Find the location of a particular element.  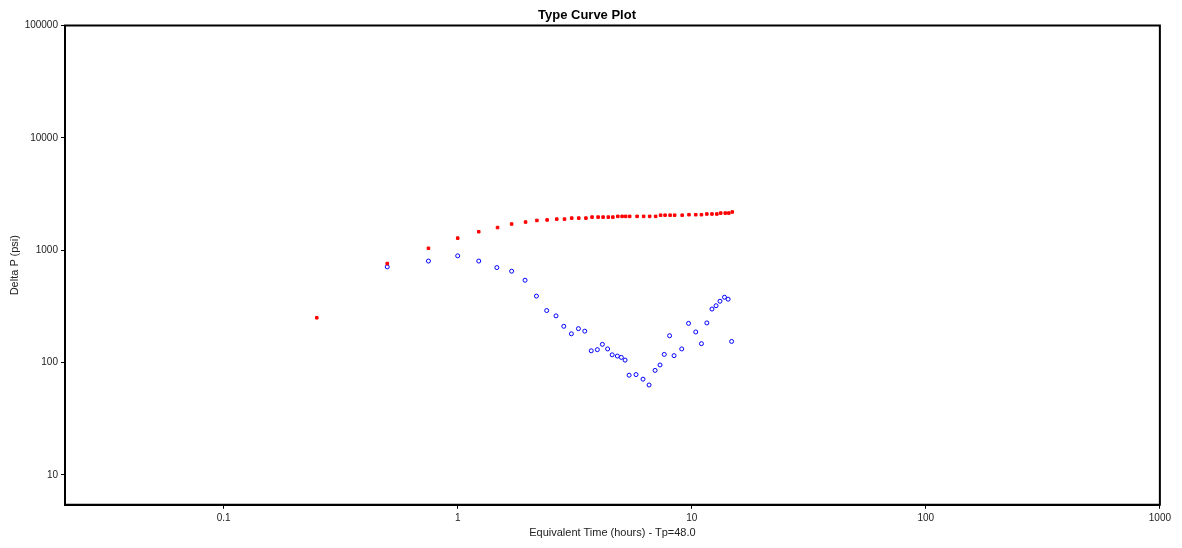

x-axis-title: Equivalent Time (hours) - Tp=48.0 is located at coordinates (612, 532).